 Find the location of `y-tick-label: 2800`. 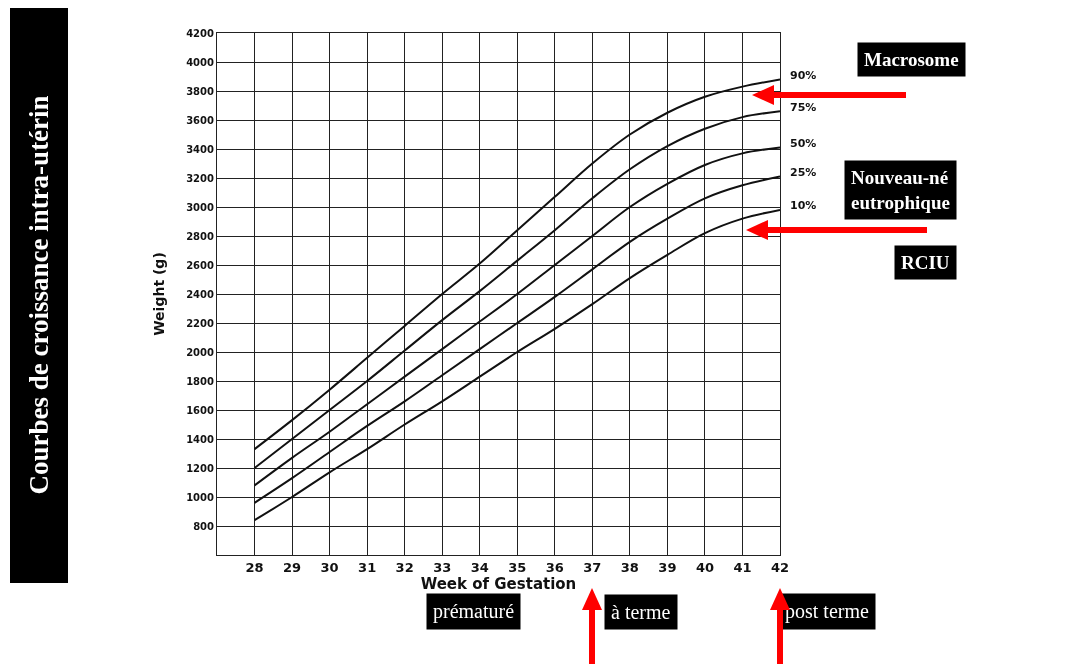

y-tick-label: 2800 is located at coordinates (200, 236).